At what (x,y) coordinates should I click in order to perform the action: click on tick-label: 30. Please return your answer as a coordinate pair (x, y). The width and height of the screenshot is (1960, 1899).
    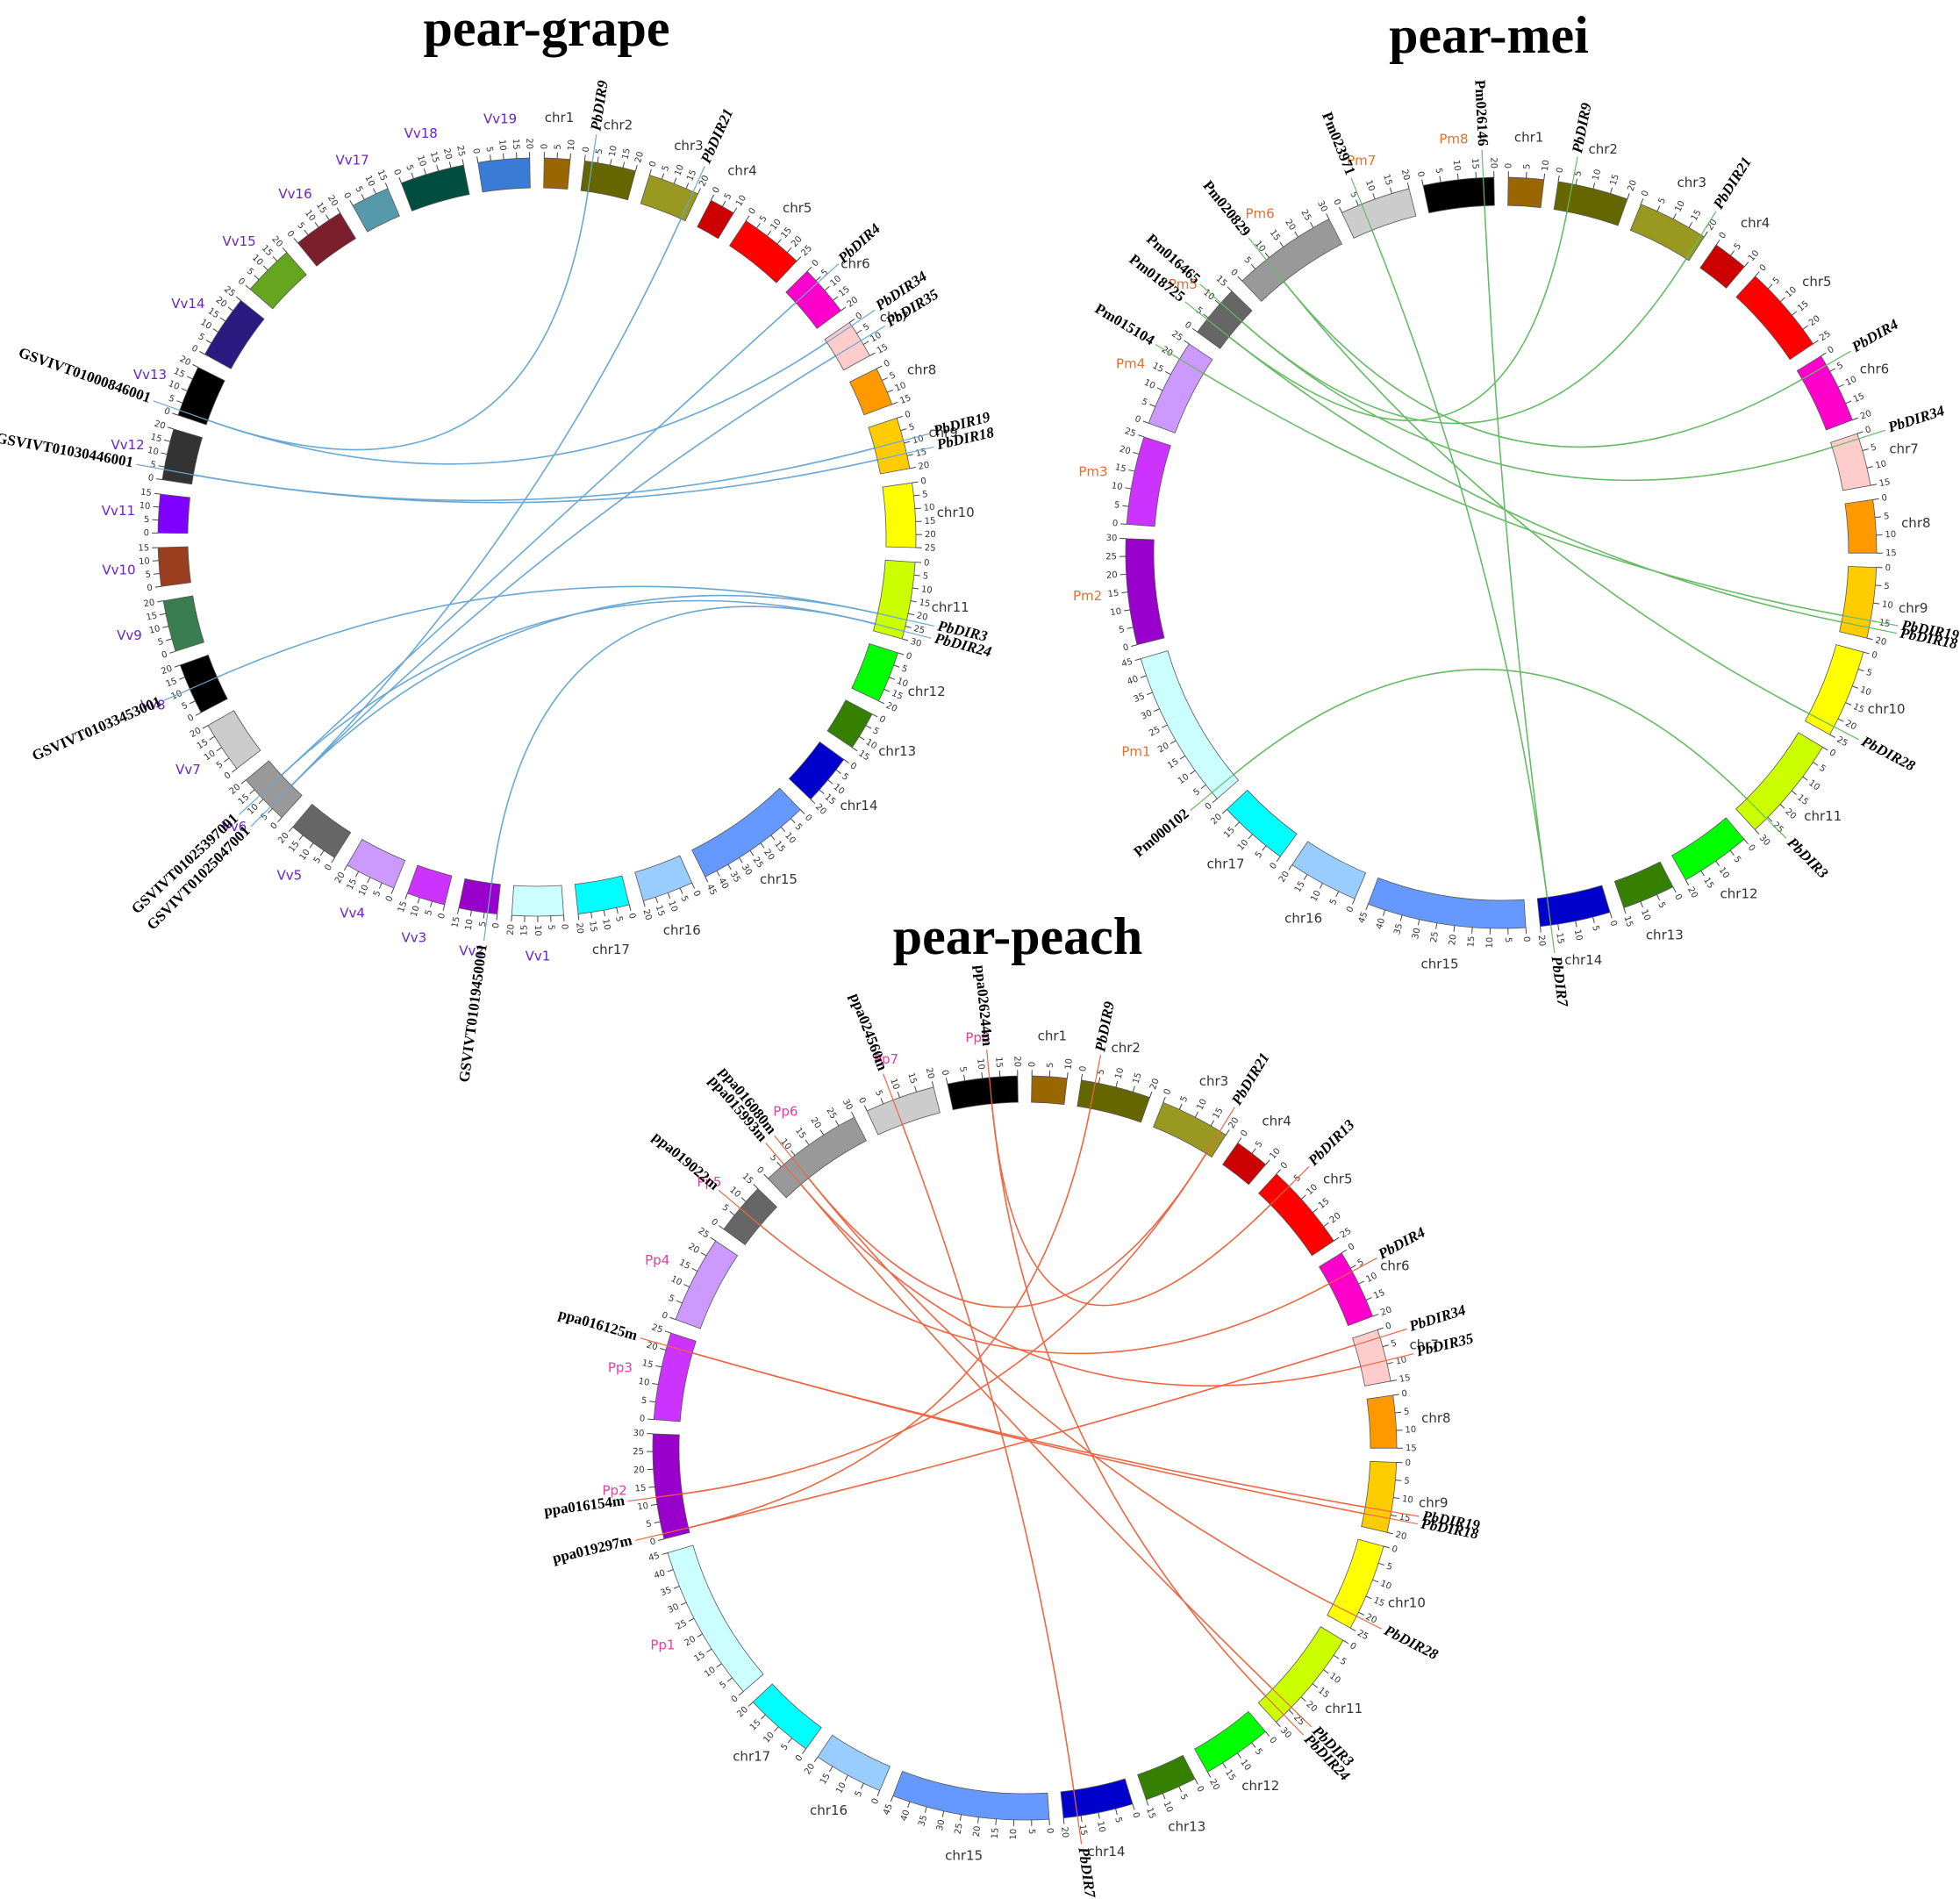
    Looking at the image, I should click on (1111, 538).